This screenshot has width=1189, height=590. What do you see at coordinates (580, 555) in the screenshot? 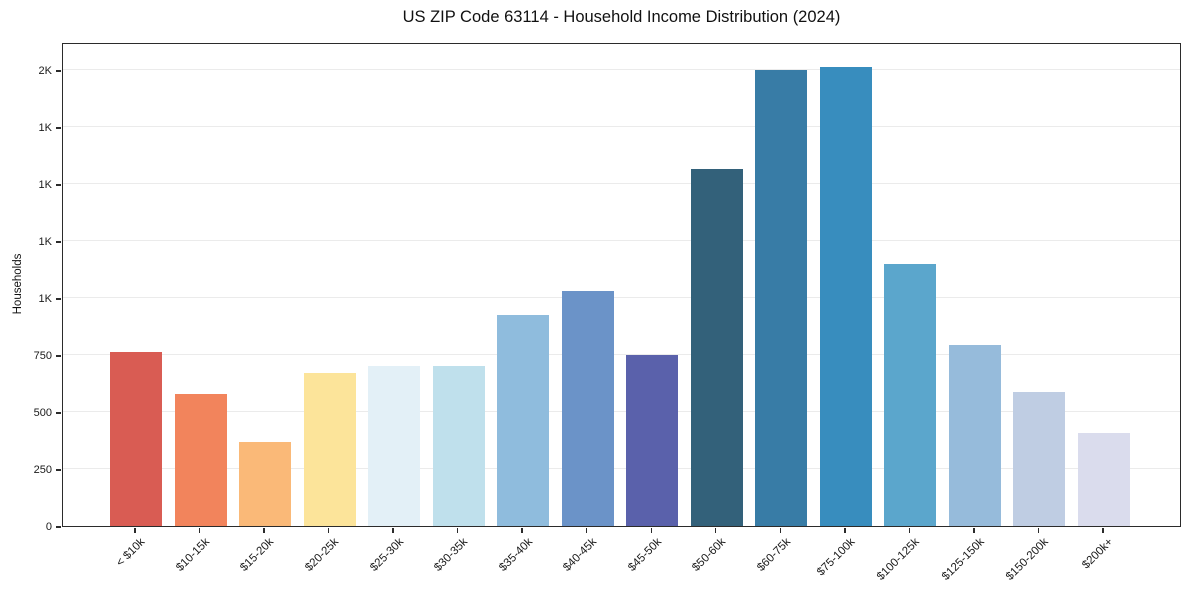
I see `x-axis-tick-label: $40-45k` at bounding box center [580, 555].